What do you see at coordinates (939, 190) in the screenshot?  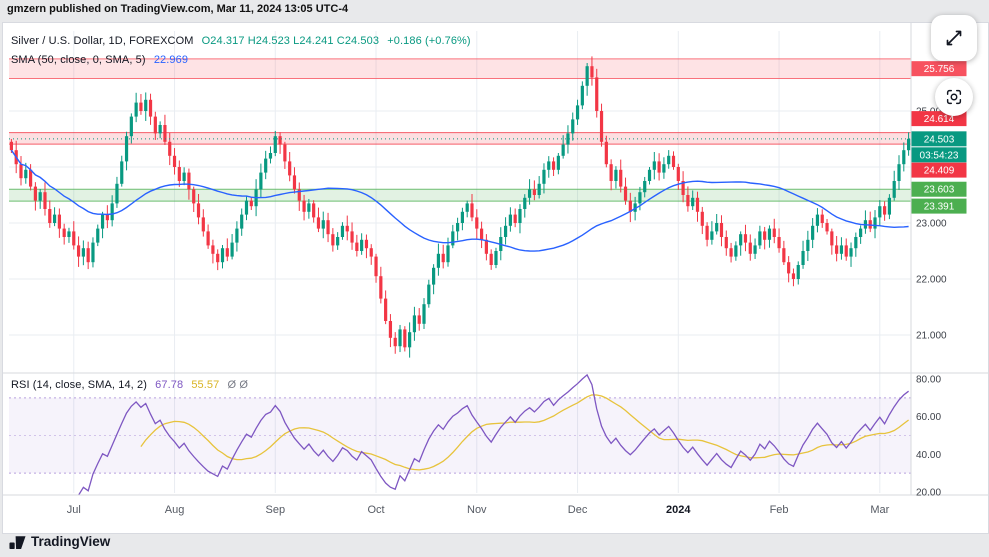 I see `svg-text: 23.603` at bounding box center [939, 190].